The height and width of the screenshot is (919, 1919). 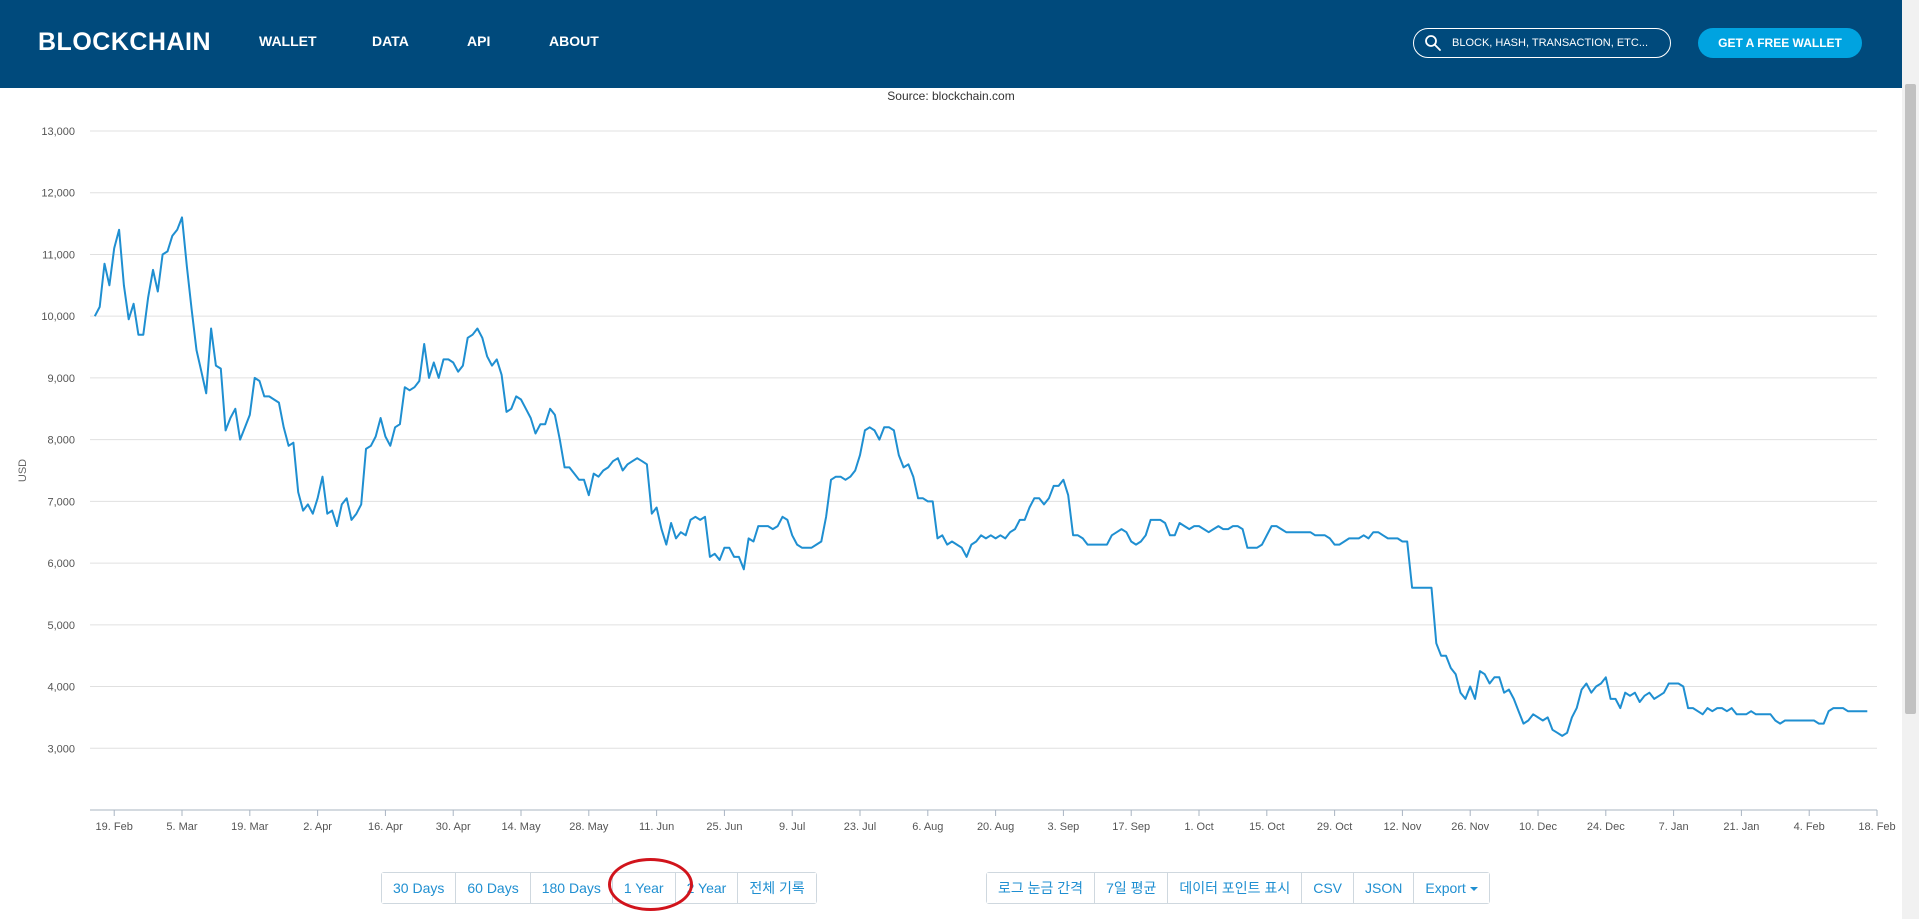 I want to click on range-1-year-button: 1 Year, so click(x=644, y=888).